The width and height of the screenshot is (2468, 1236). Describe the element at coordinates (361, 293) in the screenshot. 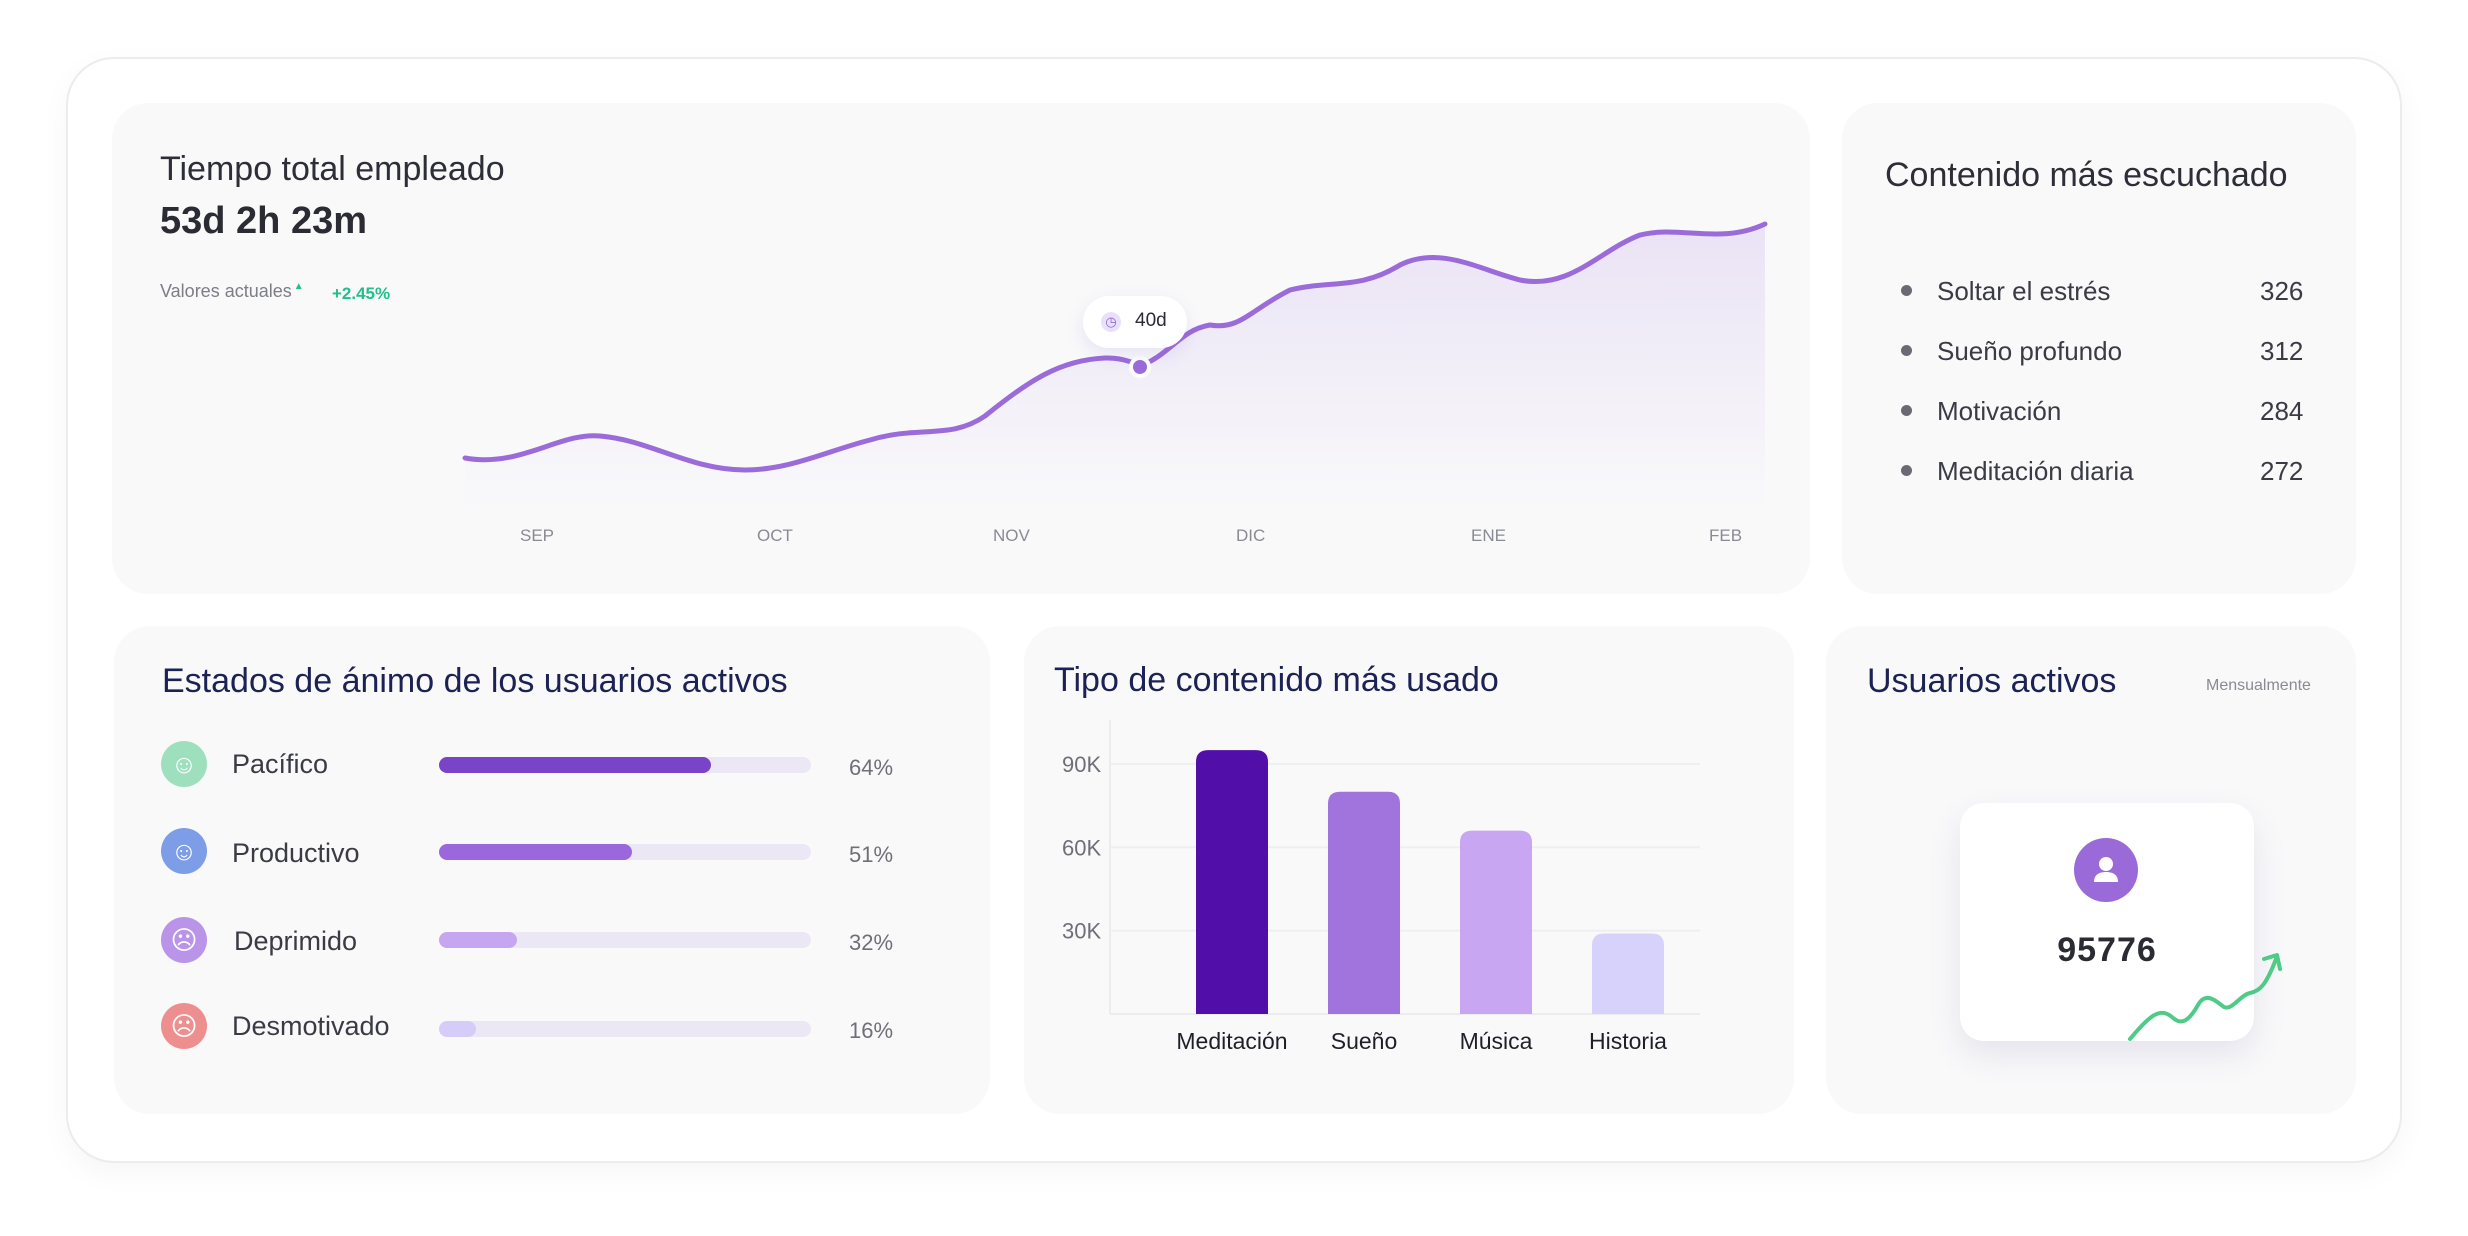

I see `delta-badge: +2.45%` at that location.